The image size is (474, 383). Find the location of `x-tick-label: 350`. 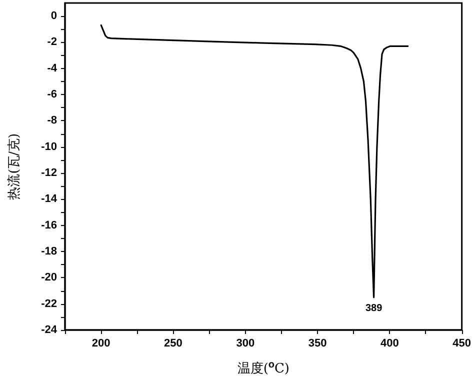

x-tick-label: 350 is located at coordinates (317, 344).